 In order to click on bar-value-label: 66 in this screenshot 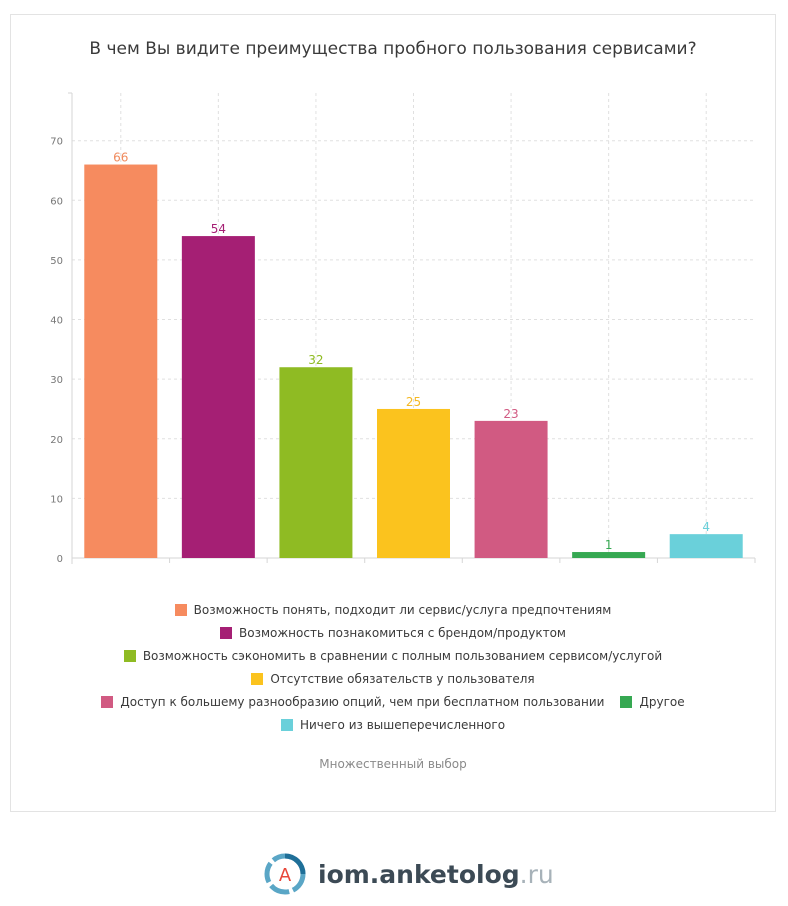, I will do `click(120, 158)`.